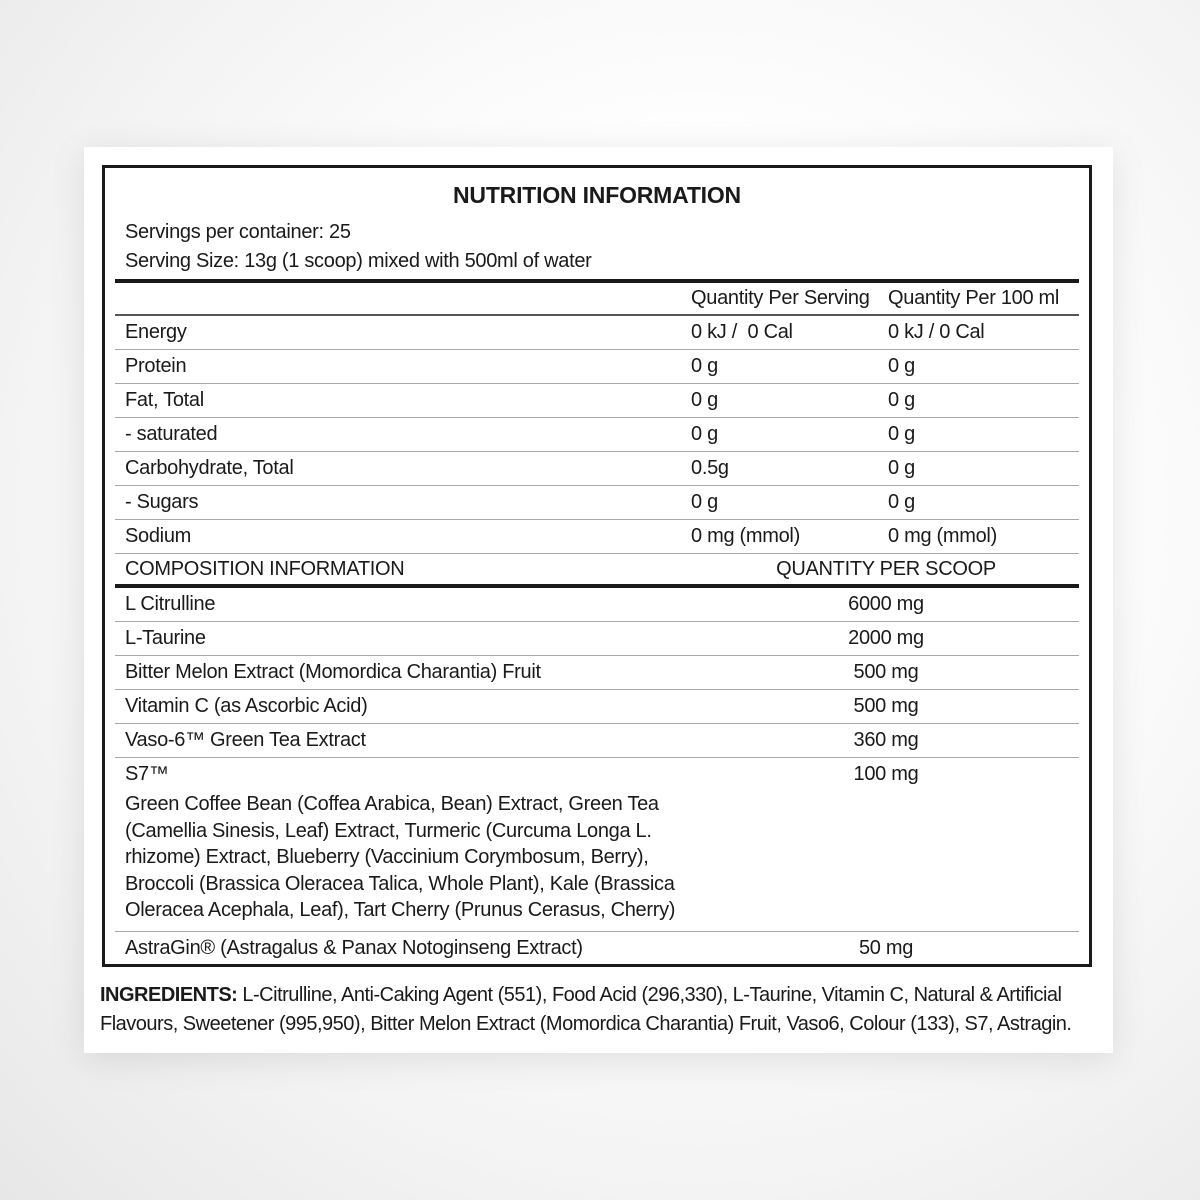  What do you see at coordinates (597, 281) in the screenshot?
I see `divider` at bounding box center [597, 281].